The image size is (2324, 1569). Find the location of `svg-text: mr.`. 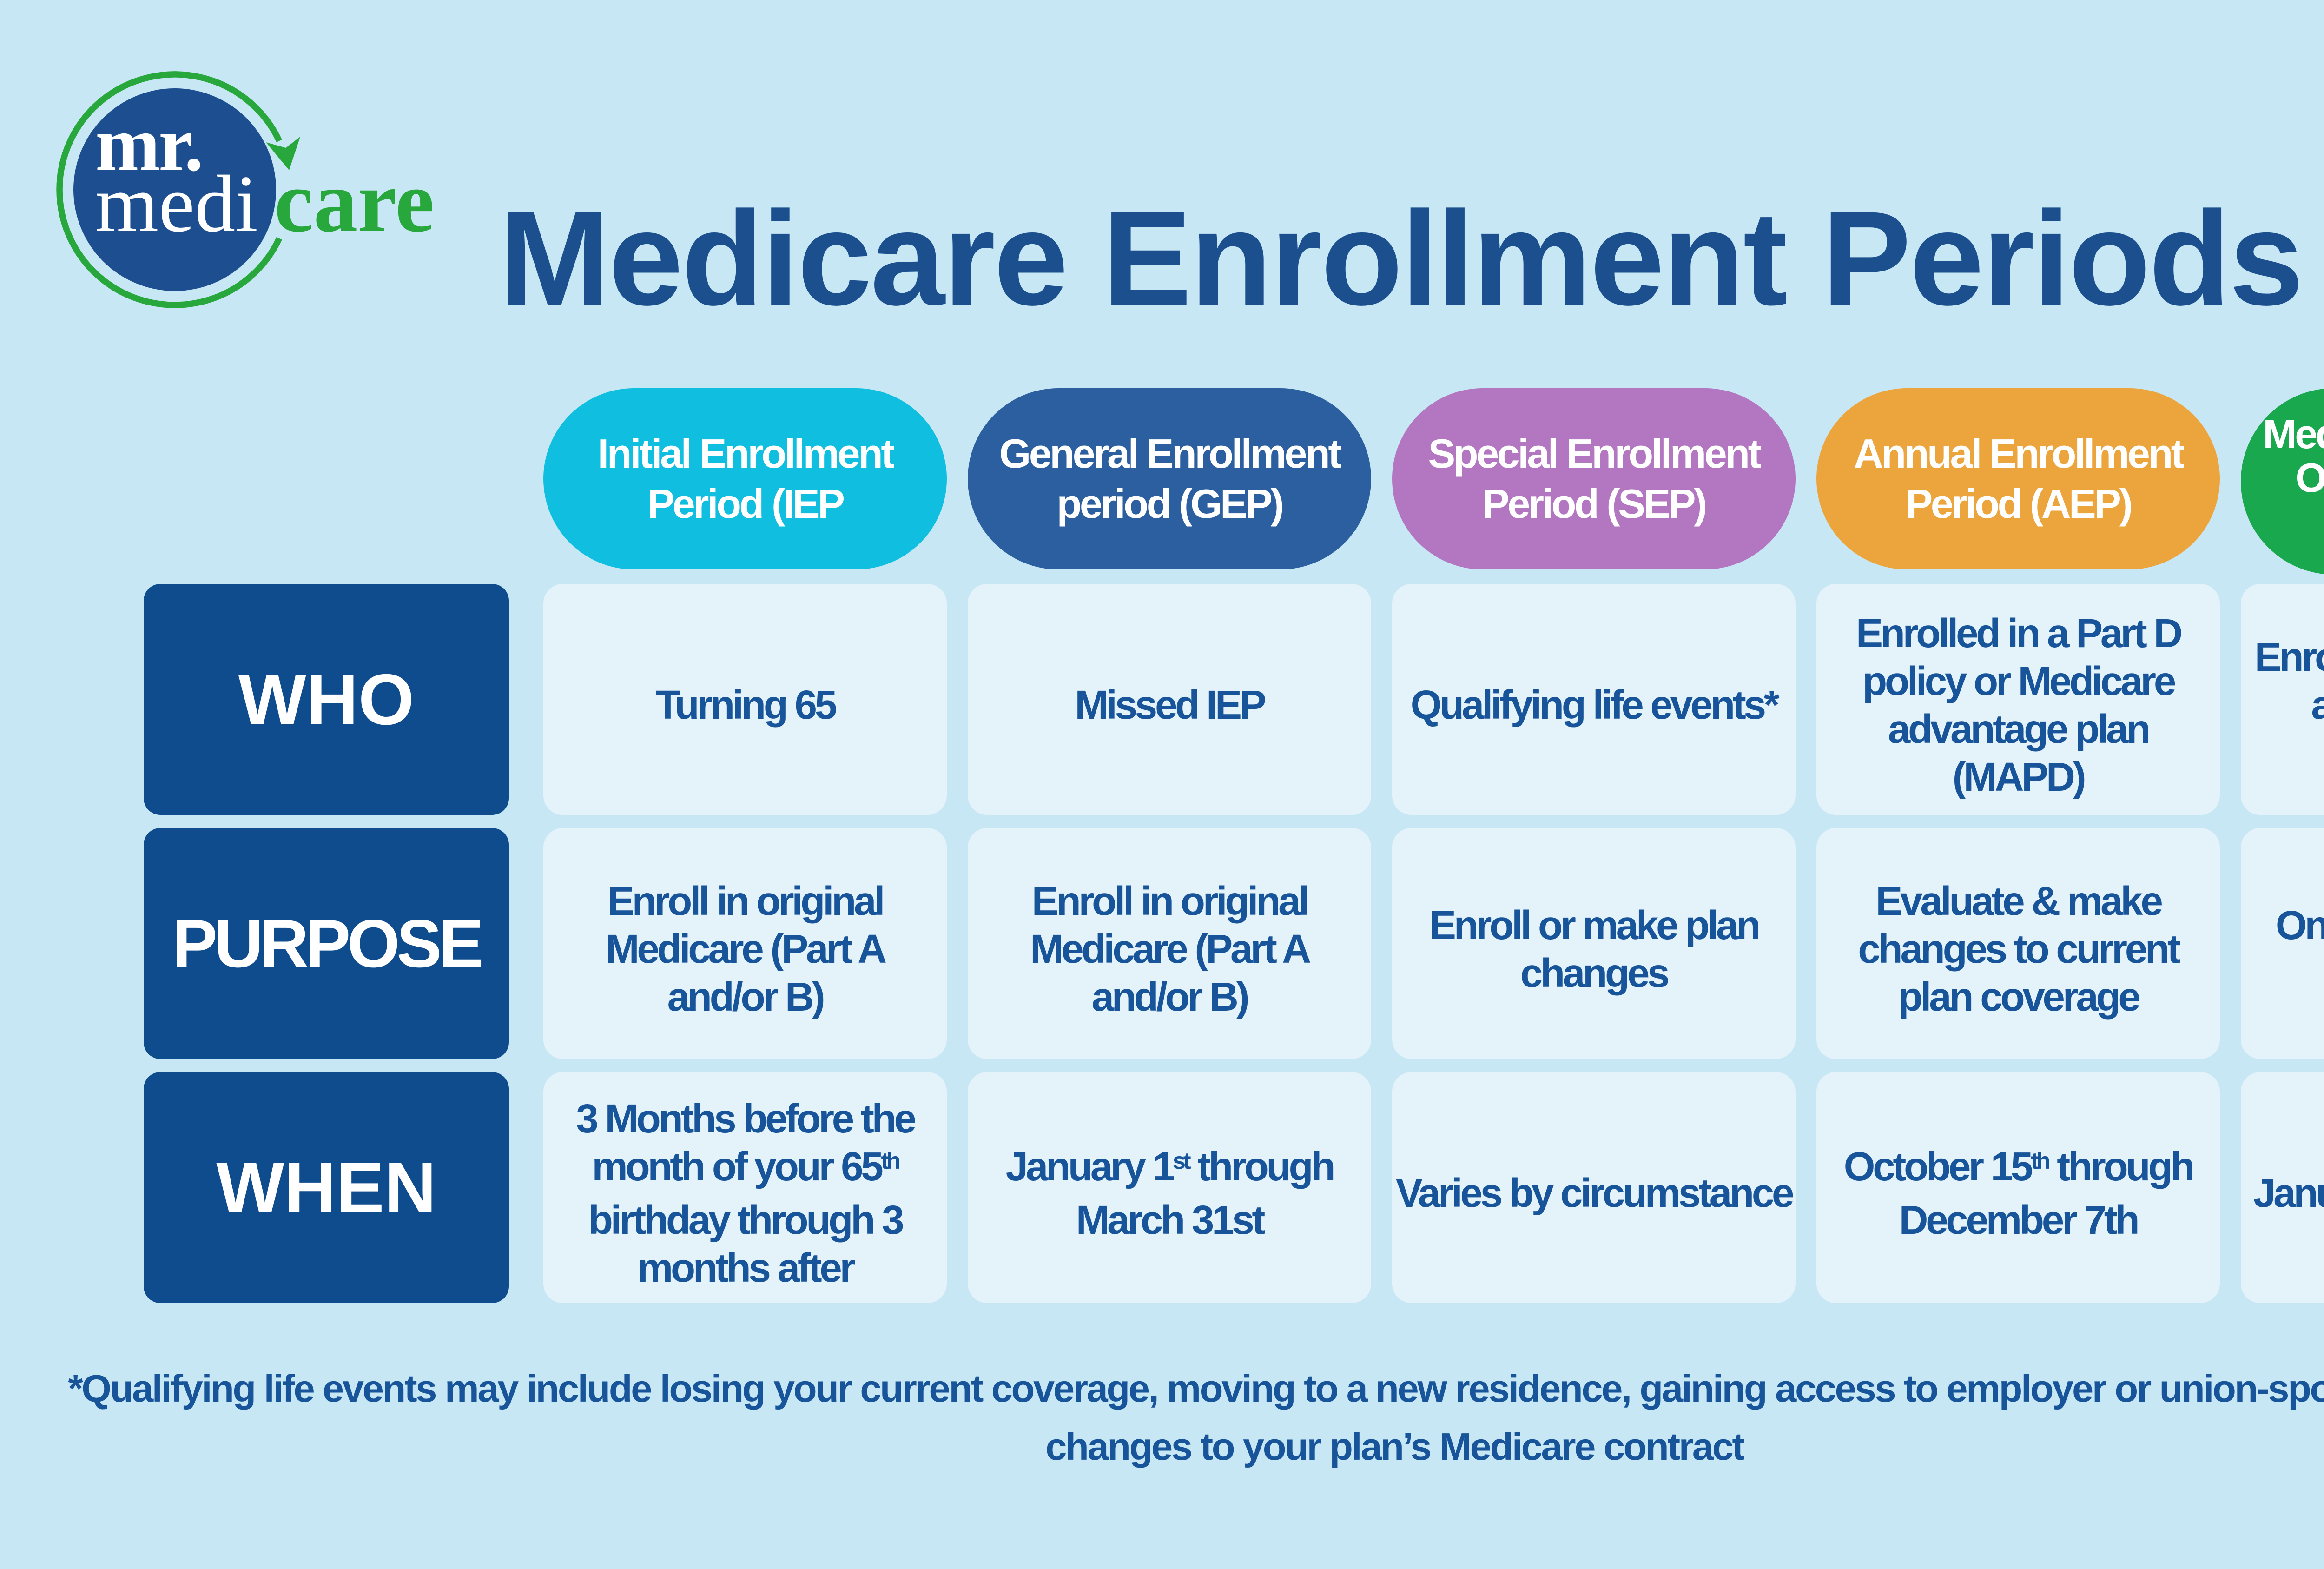

svg-text: mr. is located at coordinates (148, 144).